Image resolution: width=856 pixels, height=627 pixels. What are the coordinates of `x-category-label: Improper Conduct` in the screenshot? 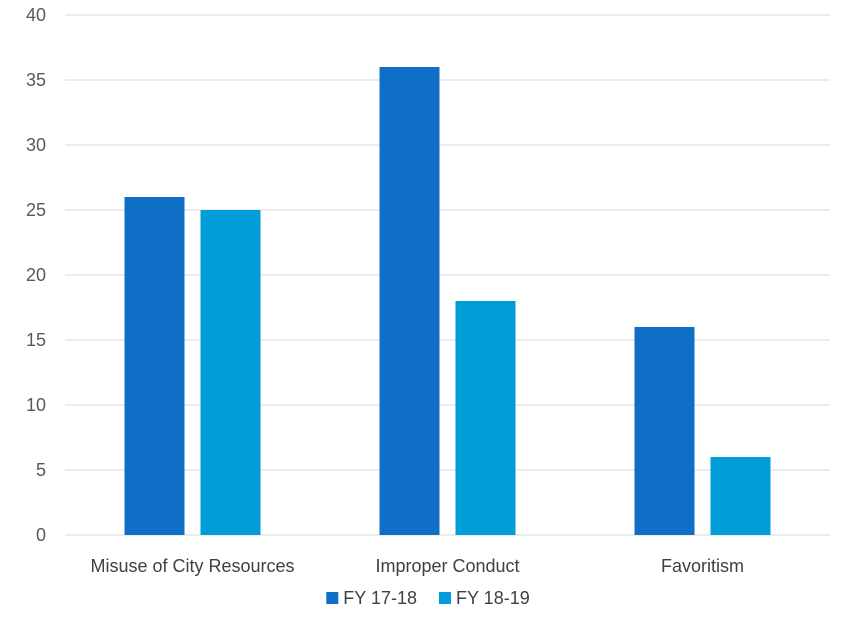 It's located at (447, 566).